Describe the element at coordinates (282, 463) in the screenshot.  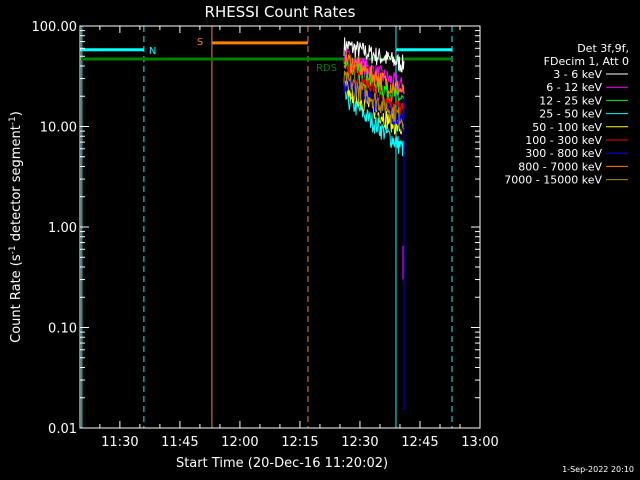
I see `x-axis-label: Start Time (20-Dec-16 11:20:02)` at that location.